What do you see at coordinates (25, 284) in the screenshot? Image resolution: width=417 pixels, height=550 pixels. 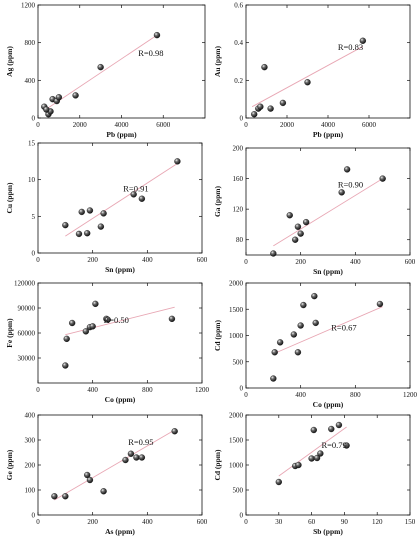 I see `y-tick-label: 120000` at bounding box center [25, 284].